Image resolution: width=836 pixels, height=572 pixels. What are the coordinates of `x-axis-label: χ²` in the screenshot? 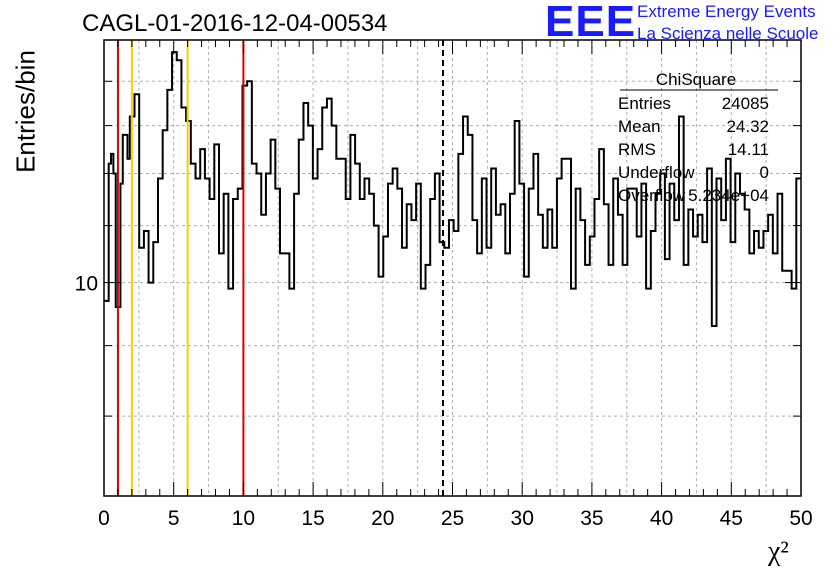 It's located at (778, 551).